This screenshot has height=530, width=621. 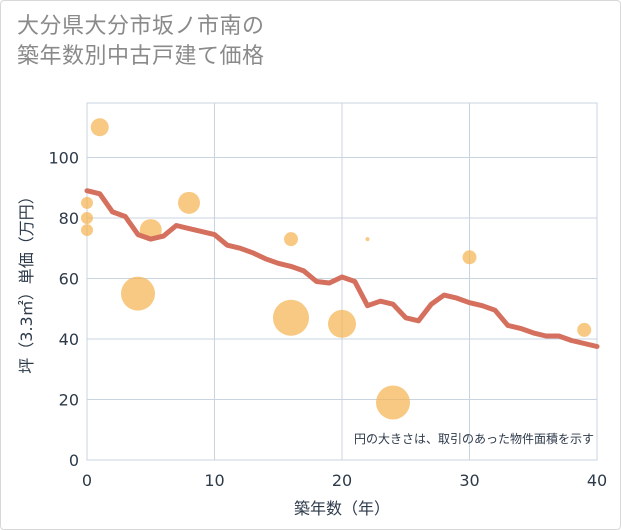 I want to click on chart-title-line-2: 築年数別中古戸建て価格, so click(x=141, y=56).